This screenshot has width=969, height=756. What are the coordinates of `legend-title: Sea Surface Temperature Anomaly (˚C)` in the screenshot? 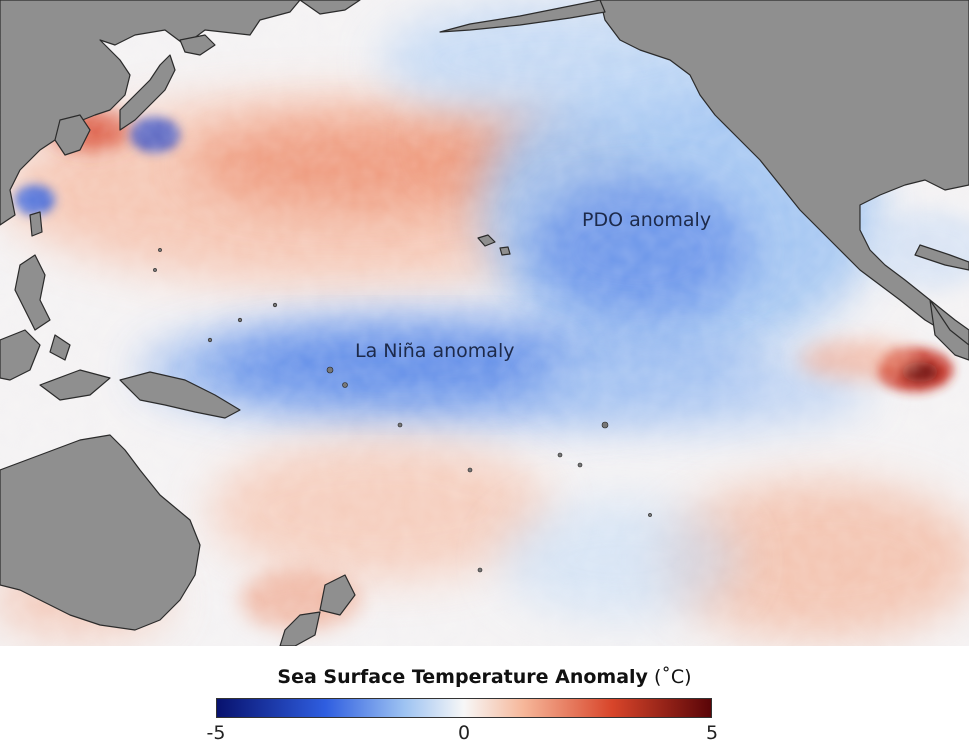 It's located at (484, 677).